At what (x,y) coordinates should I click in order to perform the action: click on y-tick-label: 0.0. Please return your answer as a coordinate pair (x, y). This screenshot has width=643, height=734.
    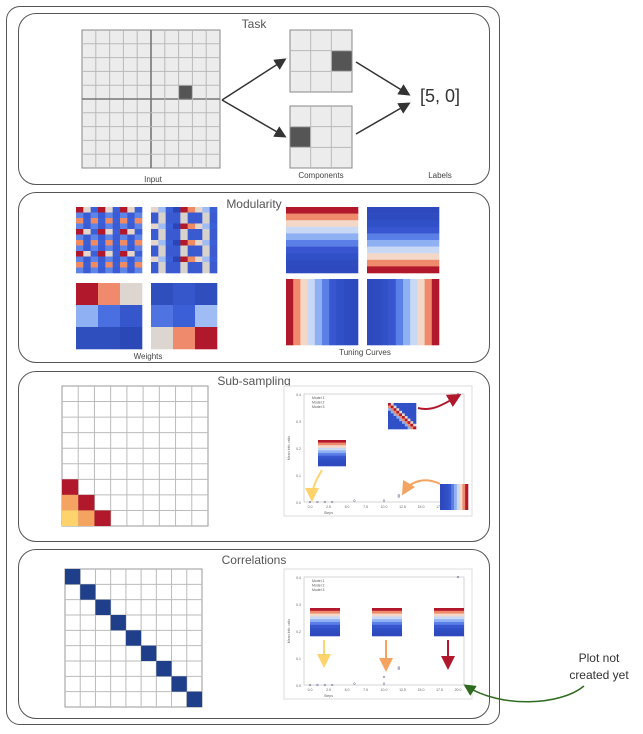
    Looking at the image, I should click on (298, 503).